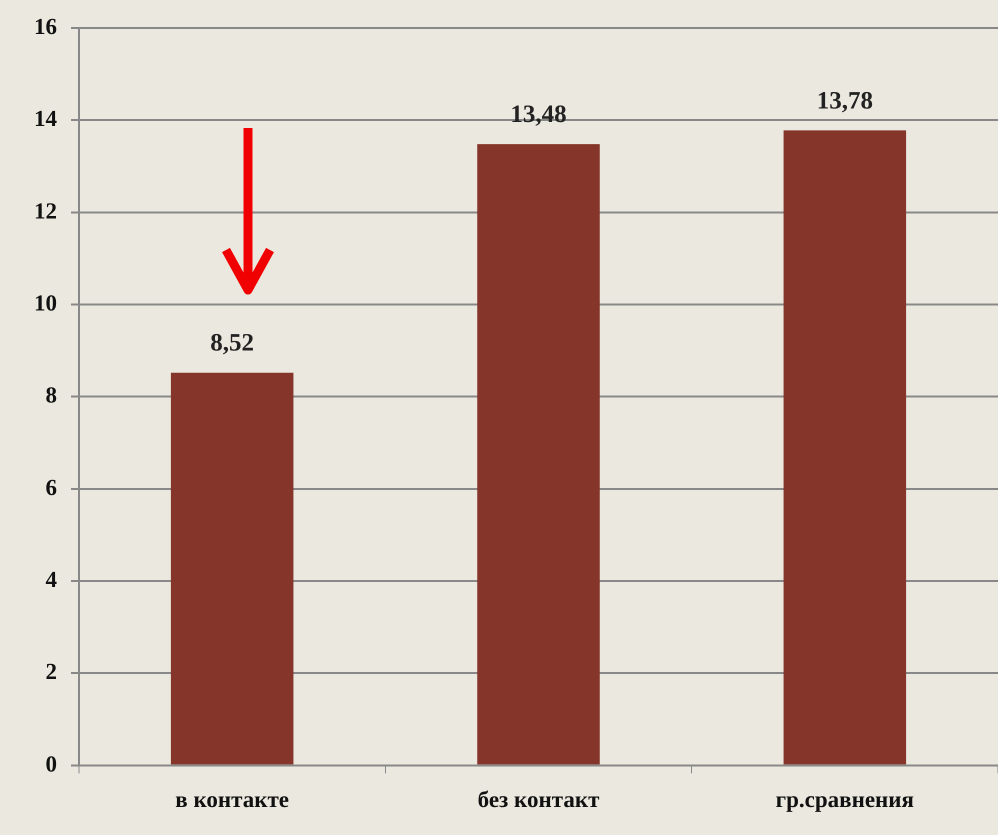  Describe the element at coordinates (845, 799) in the screenshot. I see `x-tick-label: гр.сравнения` at that location.